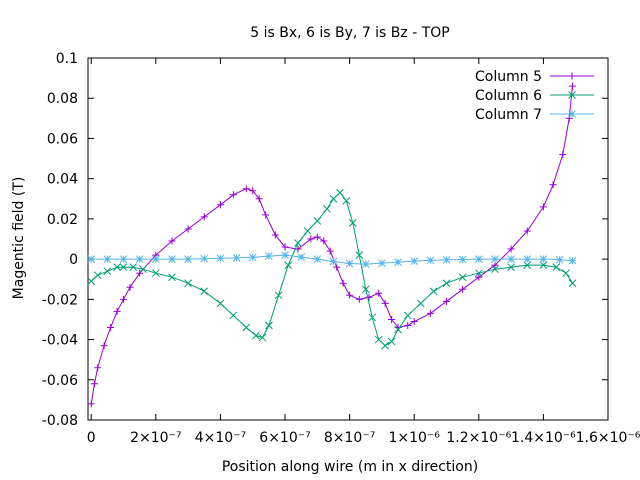 This screenshot has height=480, width=640. I want to click on y-tick-label: 0.1, so click(67, 59).